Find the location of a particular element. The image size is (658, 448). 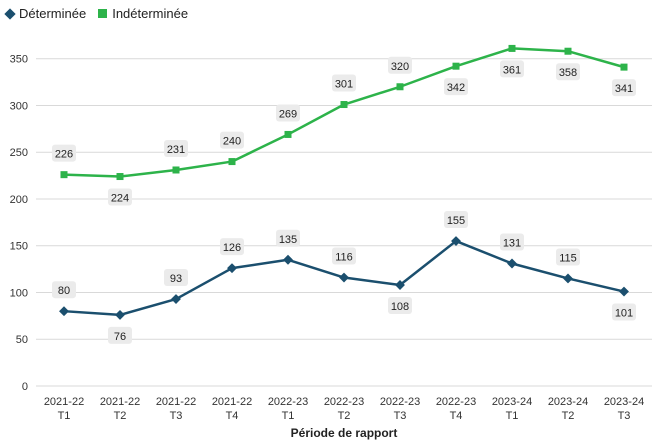

data-label: 155 is located at coordinates (456, 221).